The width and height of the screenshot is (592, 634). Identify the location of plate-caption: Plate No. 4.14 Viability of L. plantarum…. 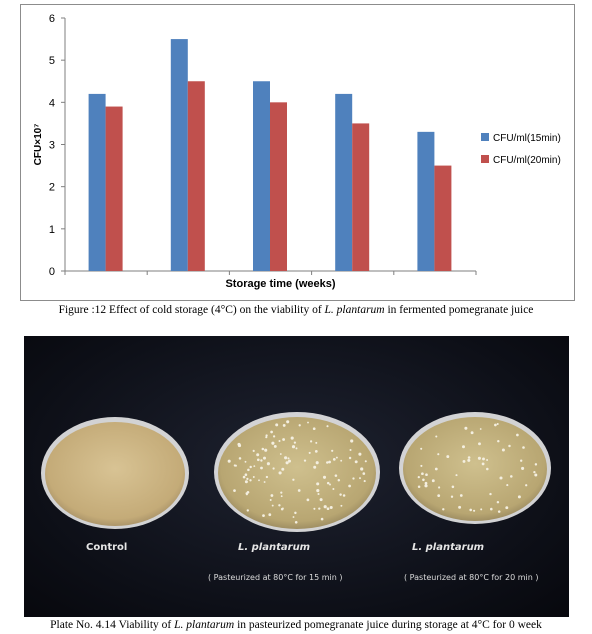
(296, 625).